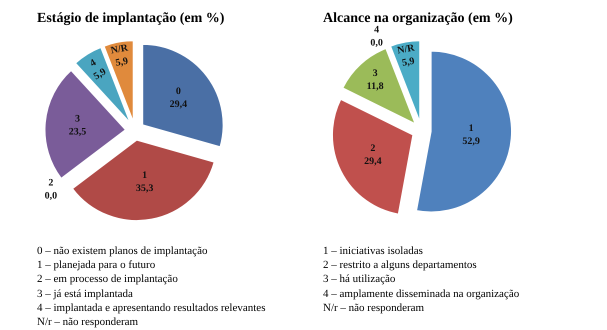  What do you see at coordinates (418, 18) in the screenshot?
I see `chart-title: Alcance na organização (em %)` at bounding box center [418, 18].